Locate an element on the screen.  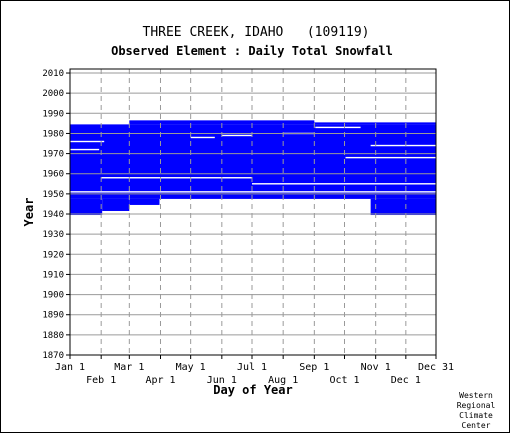
x-tick-label: May 1 is located at coordinates (191, 367).